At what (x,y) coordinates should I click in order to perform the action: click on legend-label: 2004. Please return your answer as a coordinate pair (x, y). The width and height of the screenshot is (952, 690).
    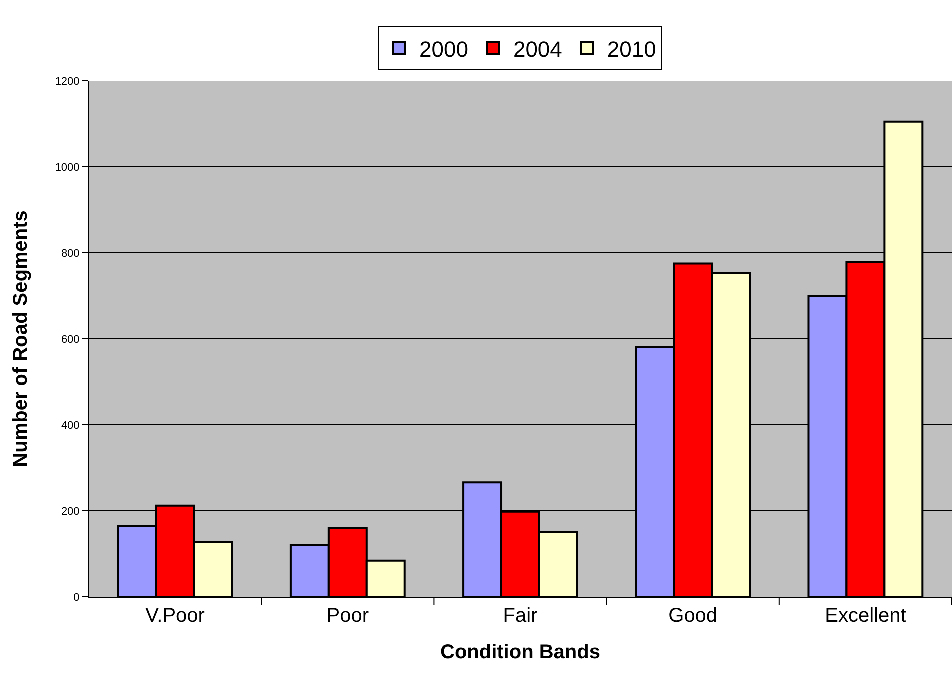
    Looking at the image, I should click on (537, 49).